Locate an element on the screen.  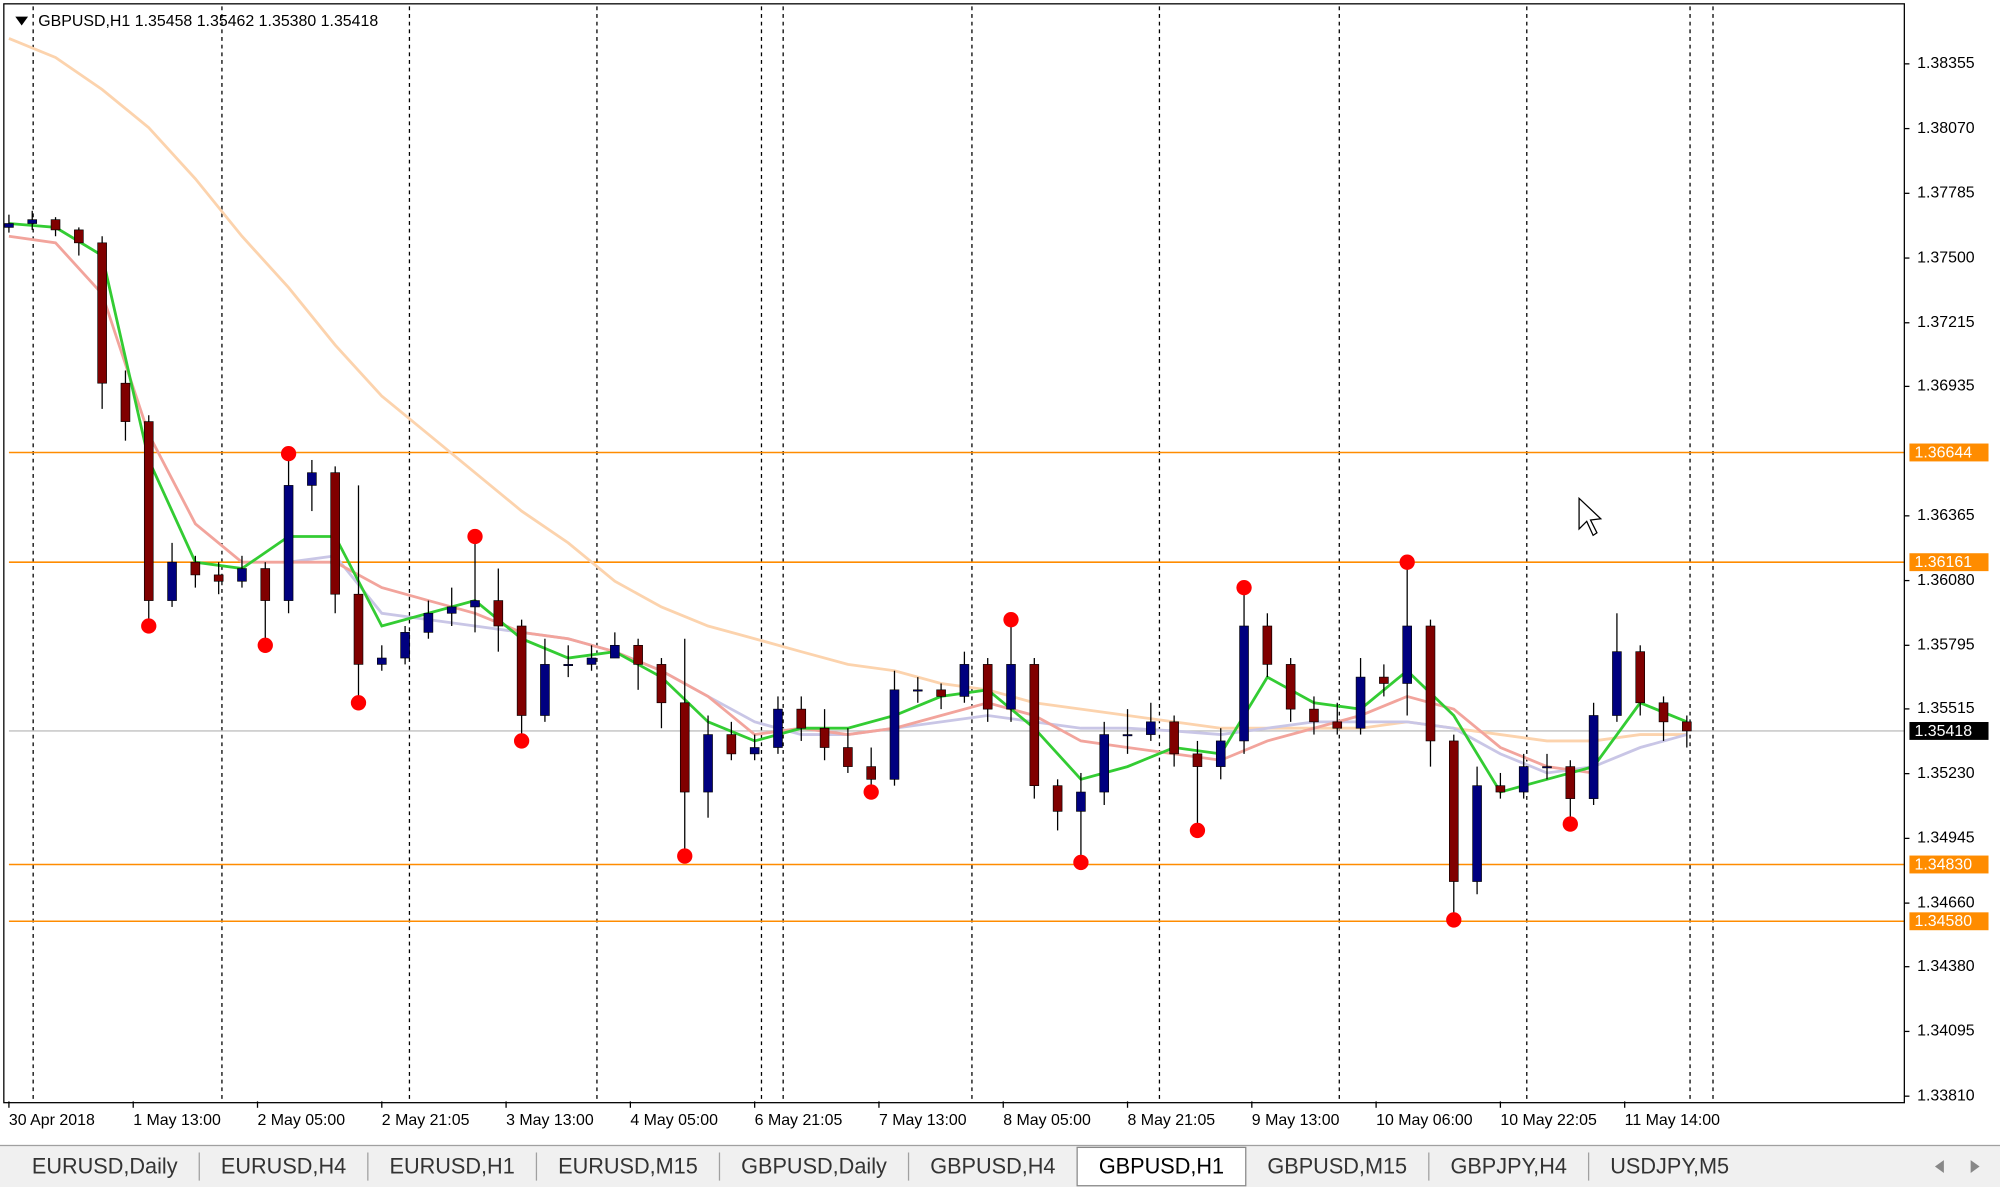
menu-arrow is located at coordinates (22, 21).